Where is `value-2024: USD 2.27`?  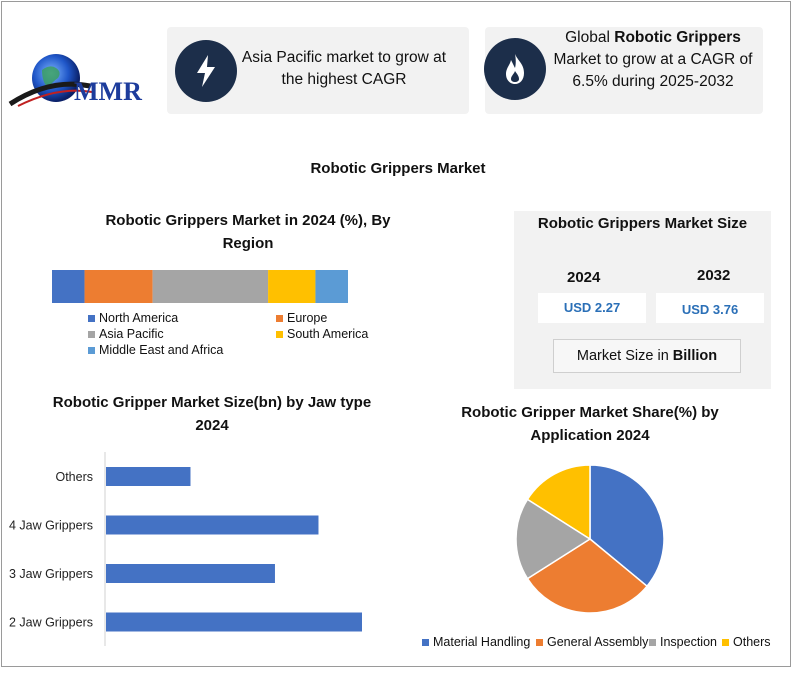 value-2024: USD 2.27 is located at coordinates (592, 308).